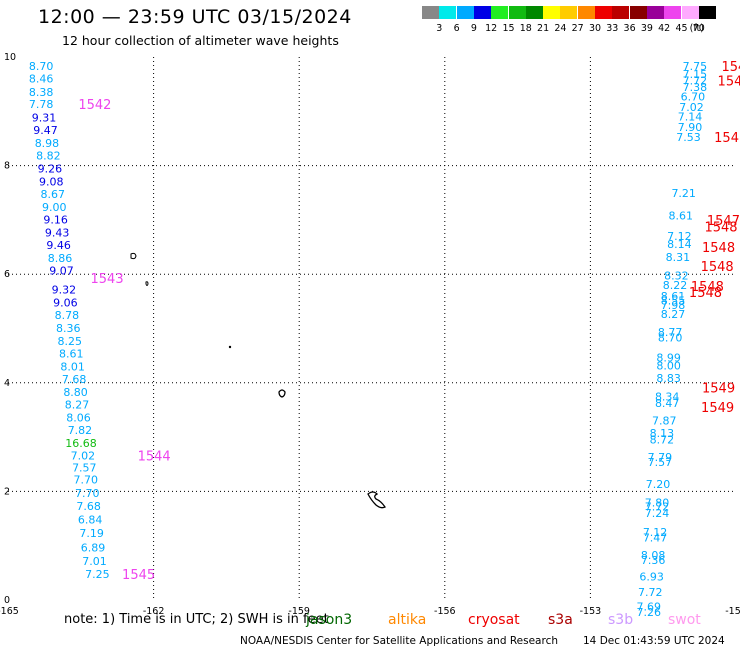 The width and height of the screenshot is (740, 650). I want to click on wave-height-label: 7.69, so click(649, 607).